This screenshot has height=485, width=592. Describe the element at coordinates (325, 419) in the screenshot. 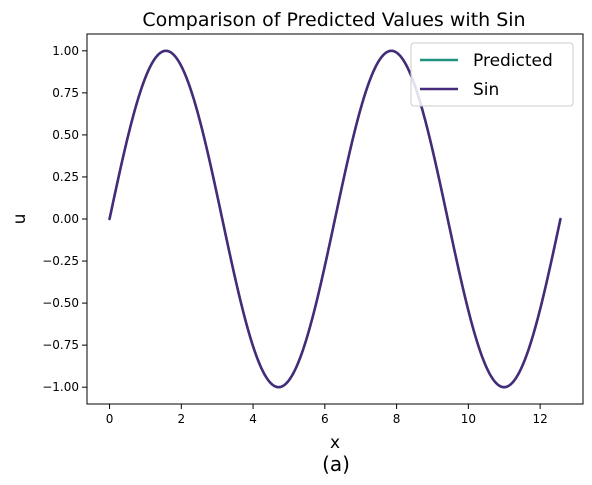

I see `x-tick-label: 6` at that location.